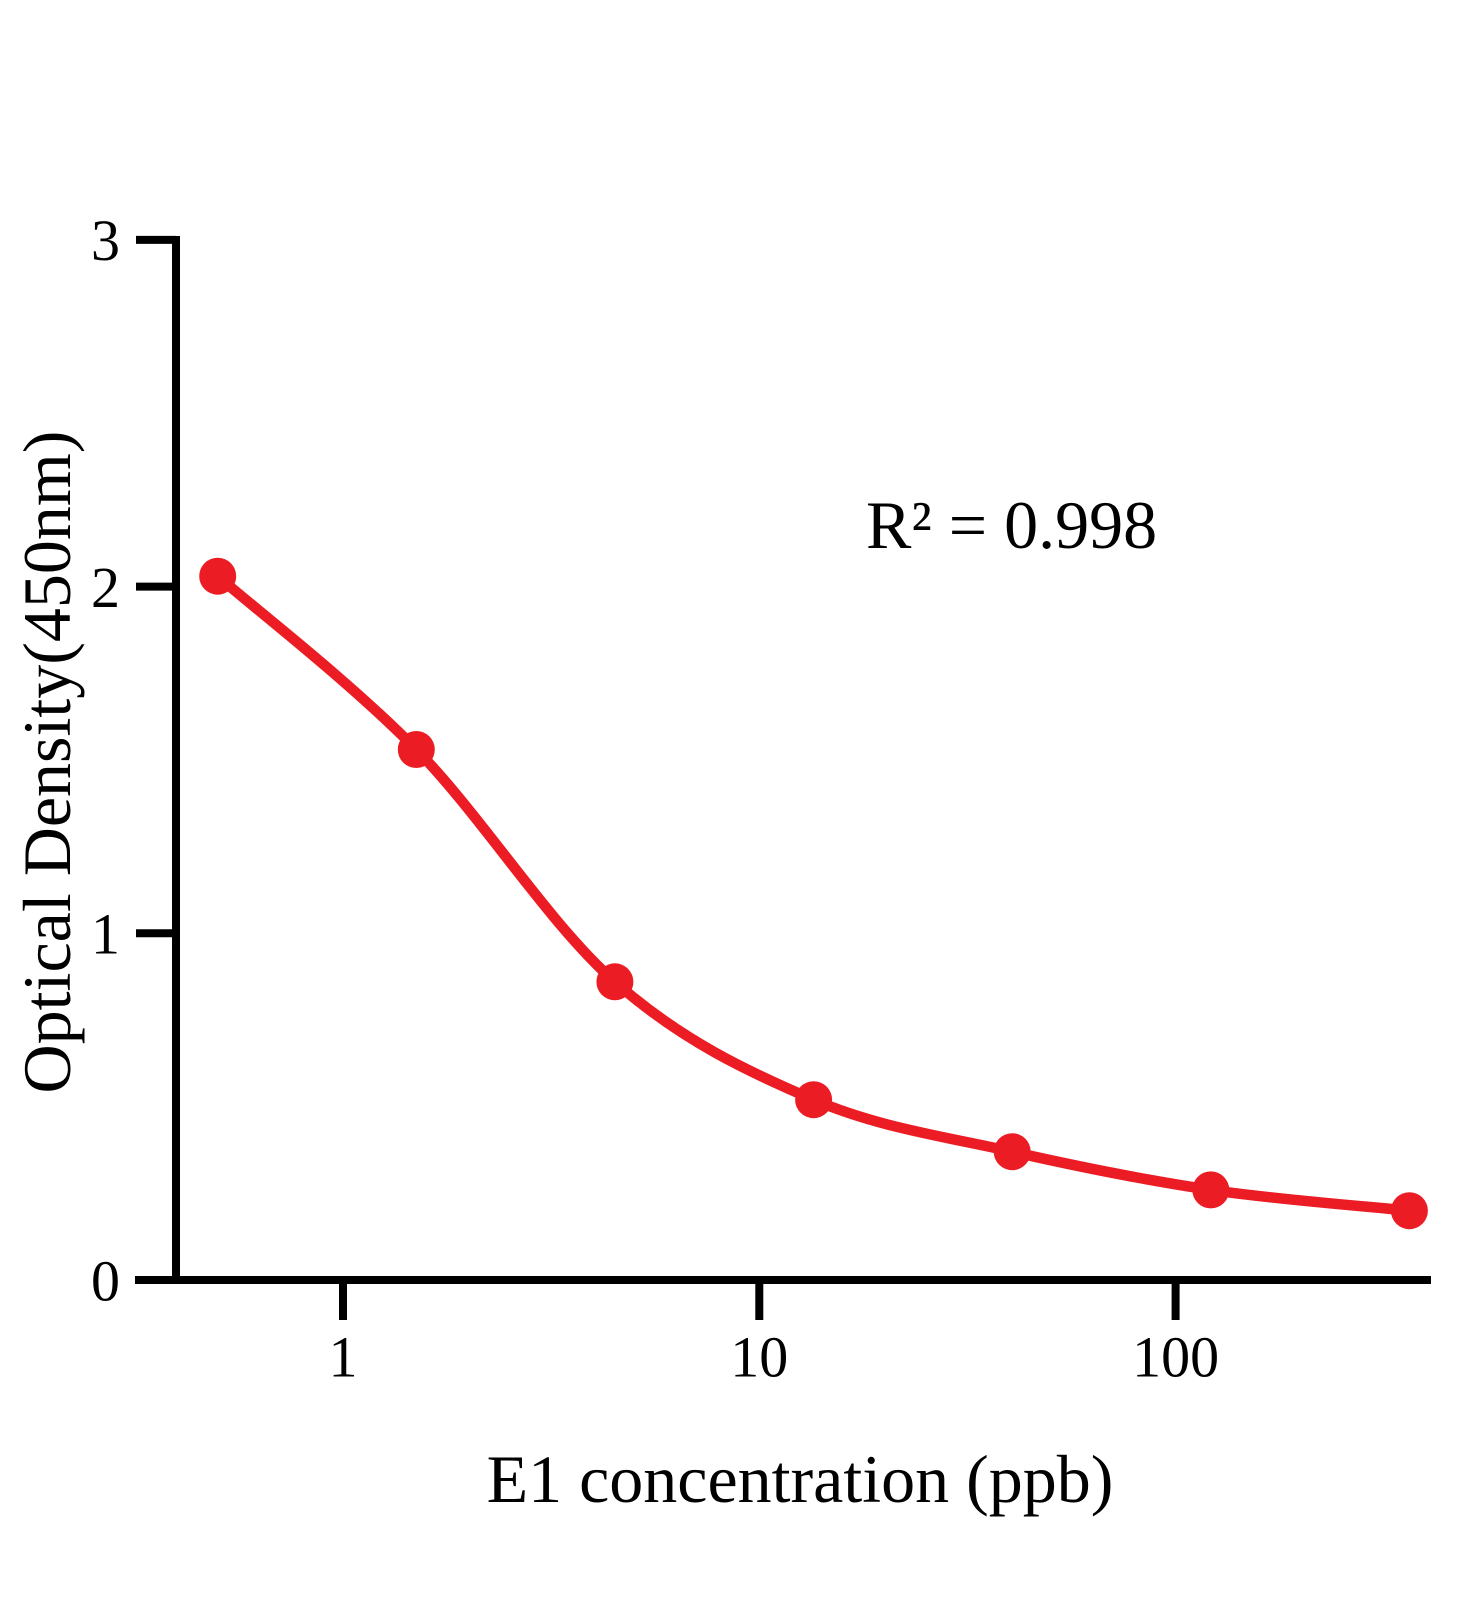 This screenshot has width=1472, height=1600. Describe the element at coordinates (1175, 1356) in the screenshot. I see `x-tick-label: 100` at that location.